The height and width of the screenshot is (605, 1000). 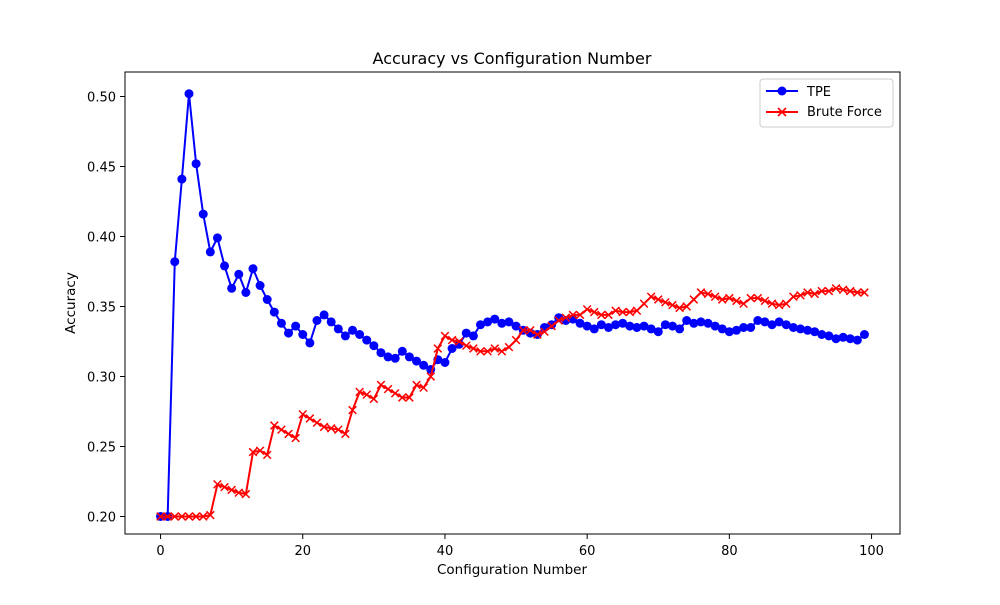 I want to click on y-tick-label: 0.25, so click(x=101, y=448).